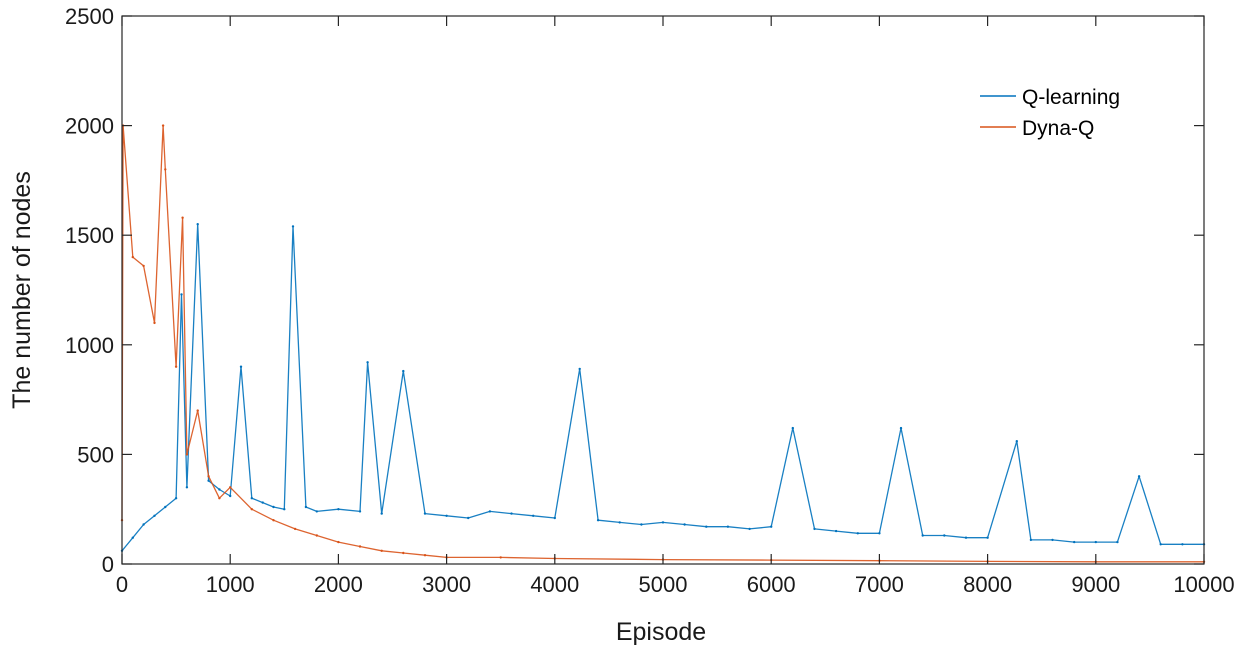 The width and height of the screenshot is (1250, 654). What do you see at coordinates (1203, 584) in the screenshot?
I see `x-tick-label: 10000` at bounding box center [1203, 584].